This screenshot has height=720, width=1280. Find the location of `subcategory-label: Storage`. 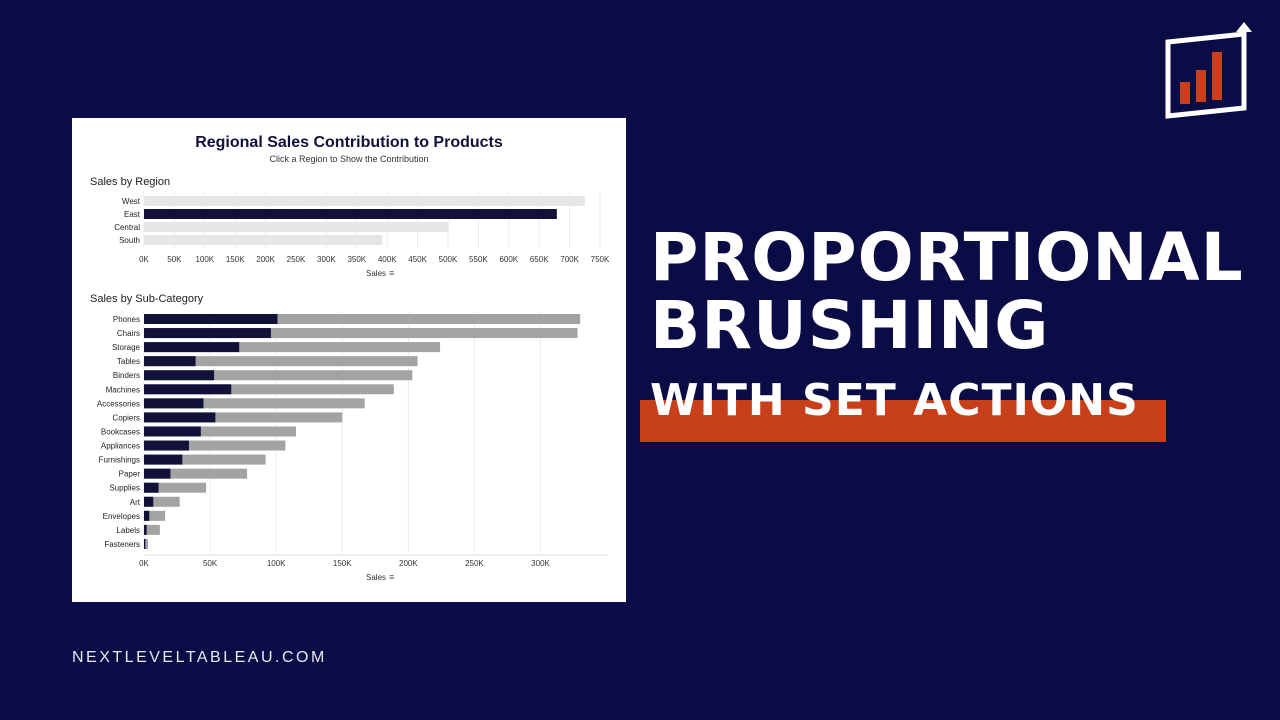

subcategory-label: Storage is located at coordinates (126, 347).